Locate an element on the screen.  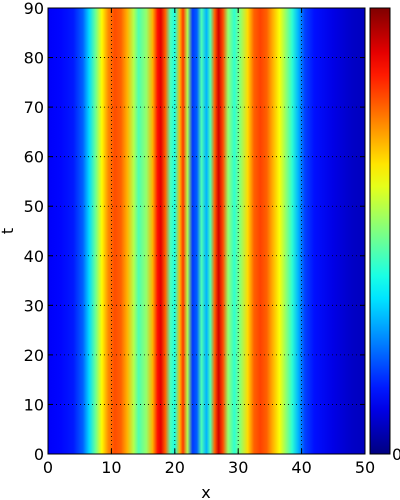
y-tick-label: 20 is located at coordinates (34, 355).